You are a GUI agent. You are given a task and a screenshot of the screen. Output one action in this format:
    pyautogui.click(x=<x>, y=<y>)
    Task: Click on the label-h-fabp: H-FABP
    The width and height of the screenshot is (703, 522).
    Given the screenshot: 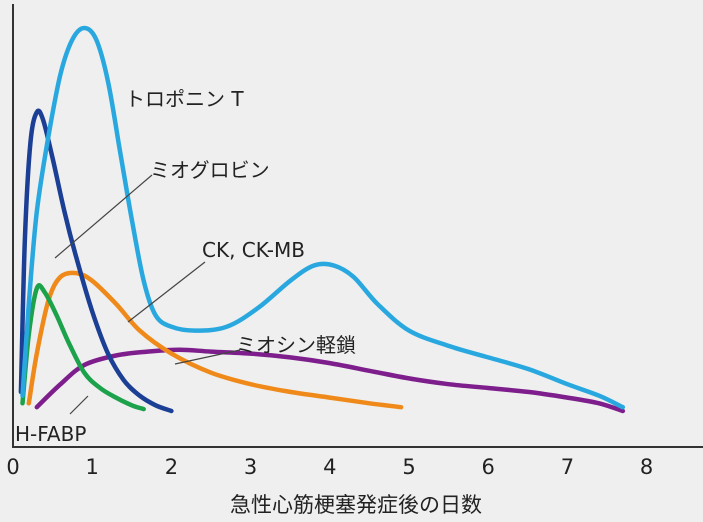 What is the action you would take?
    pyautogui.click(x=50, y=434)
    